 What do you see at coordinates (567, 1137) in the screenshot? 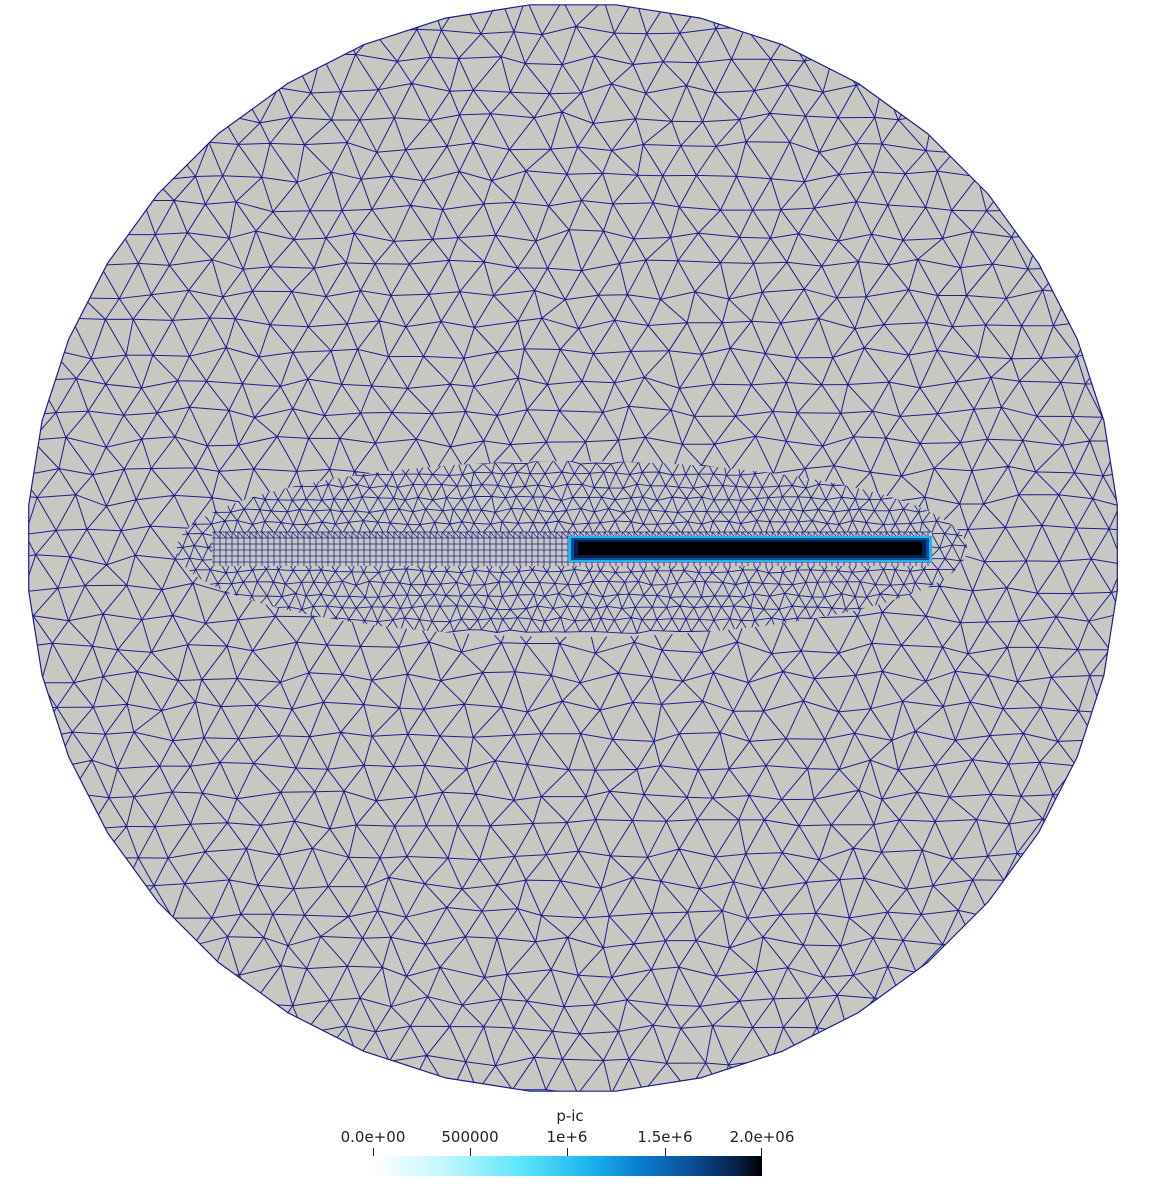
I see `colorbar-tick-label: 1e+6` at bounding box center [567, 1137].